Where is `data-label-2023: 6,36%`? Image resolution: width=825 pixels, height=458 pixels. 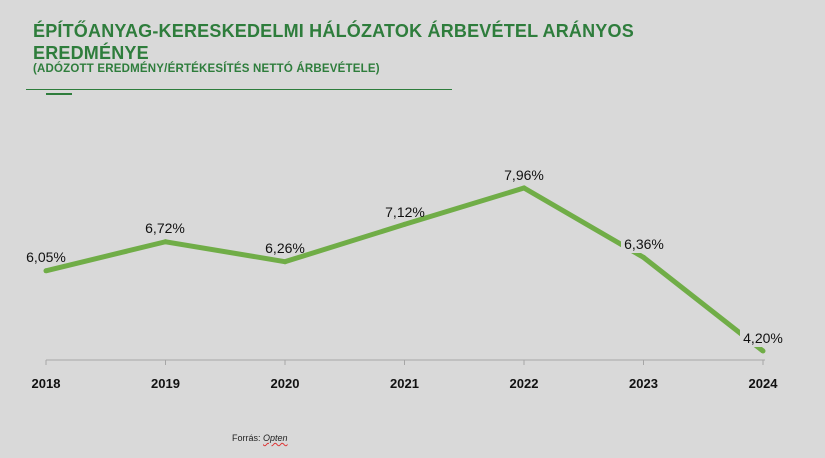
data-label-2023: 6,36% is located at coordinates (644, 244).